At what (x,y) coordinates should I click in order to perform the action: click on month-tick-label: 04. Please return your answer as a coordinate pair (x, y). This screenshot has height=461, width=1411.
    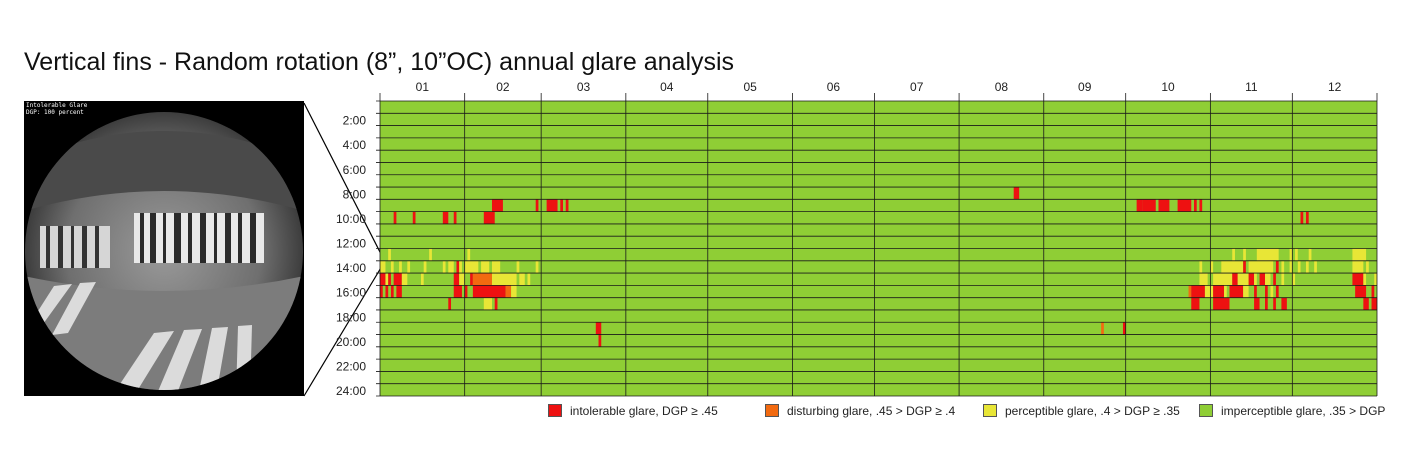
    Looking at the image, I should click on (667, 87).